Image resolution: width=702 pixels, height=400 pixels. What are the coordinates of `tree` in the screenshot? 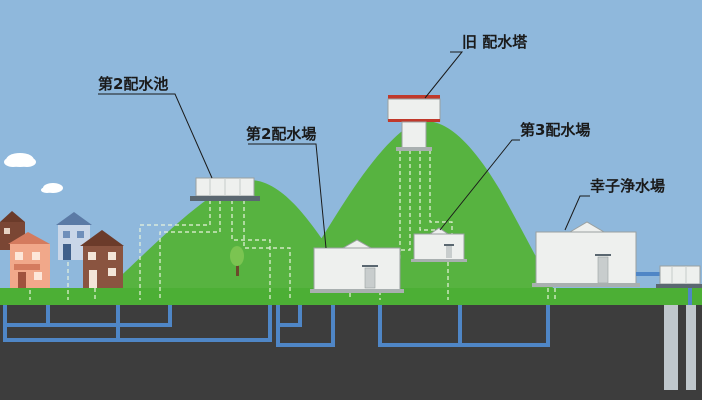 It's located at (237, 261).